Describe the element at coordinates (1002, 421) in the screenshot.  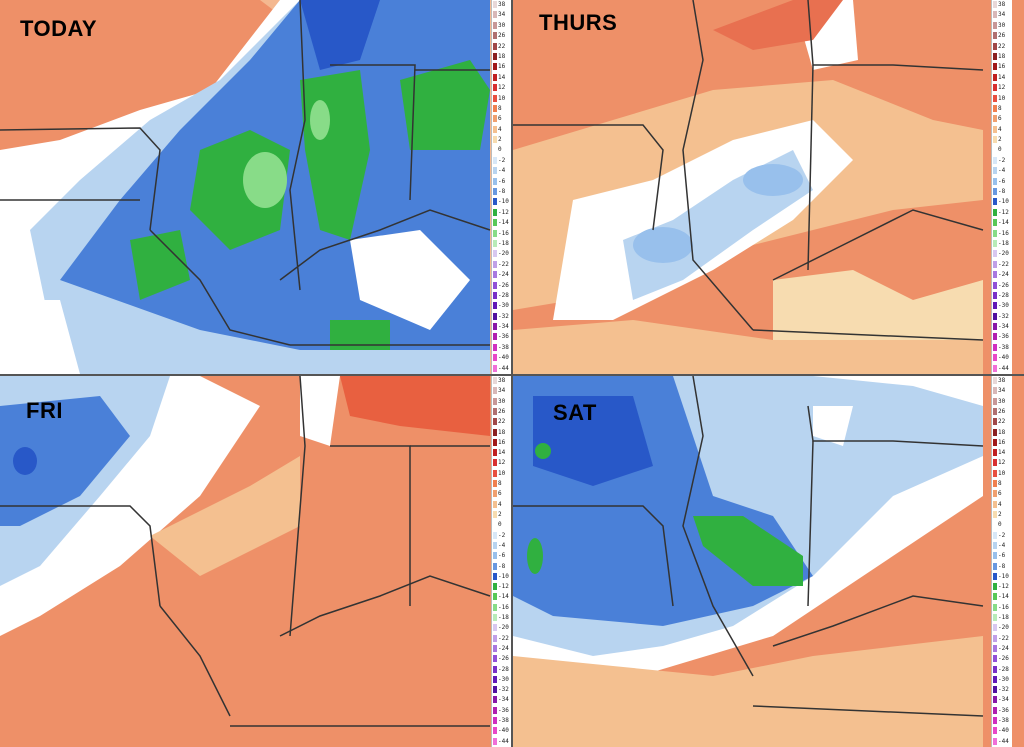
I see `scale-tick: 22` at that location.